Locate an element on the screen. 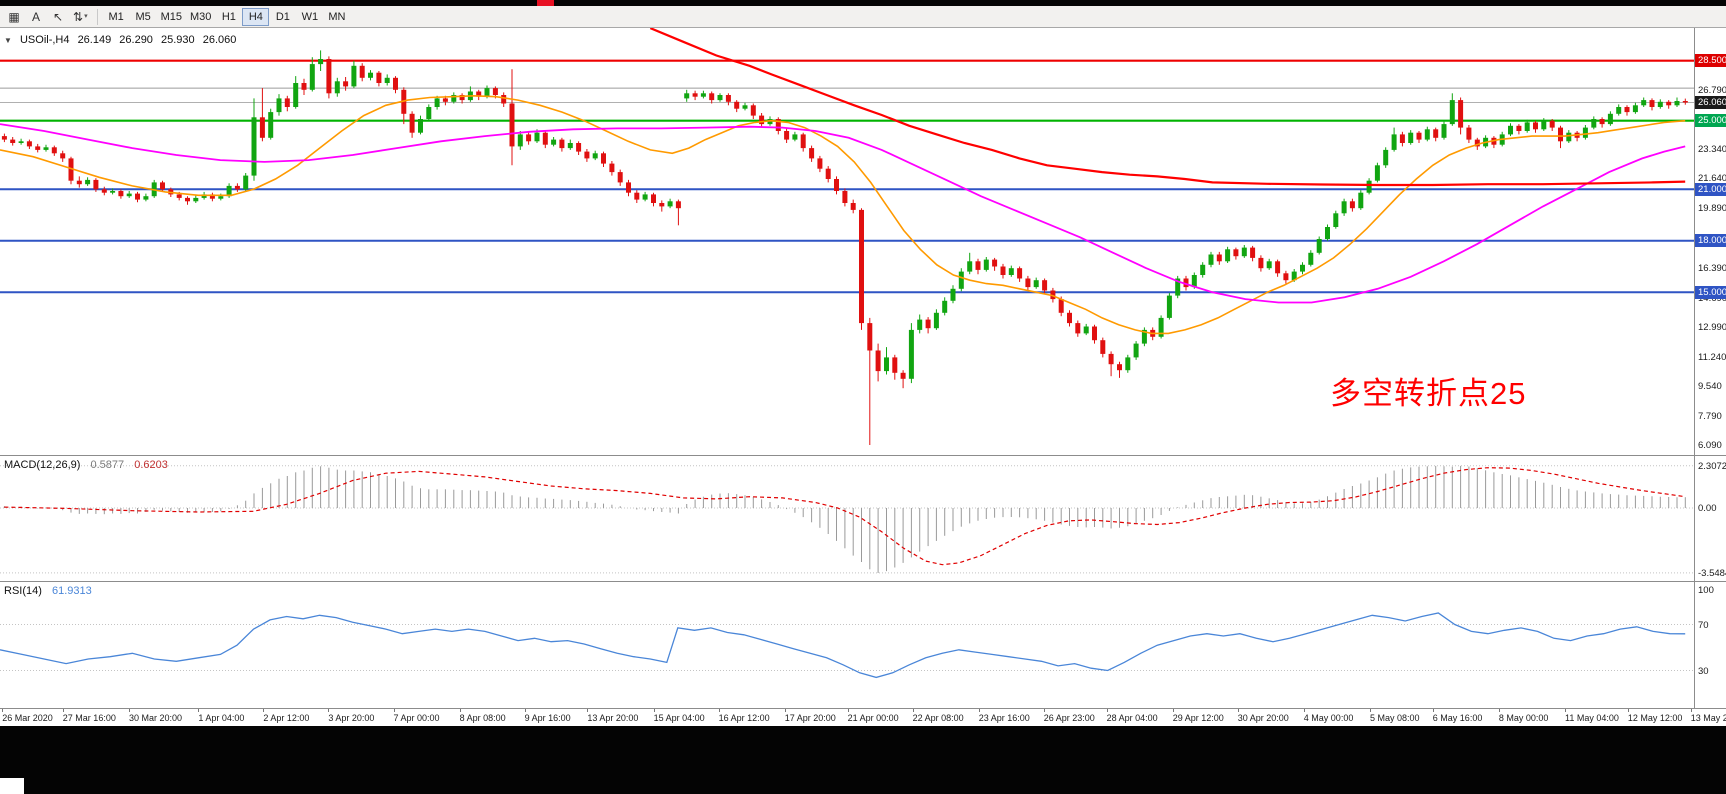 The width and height of the screenshot is (1726, 794). price-axis-label: 2.3072 is located at coordinates (1712, 466).